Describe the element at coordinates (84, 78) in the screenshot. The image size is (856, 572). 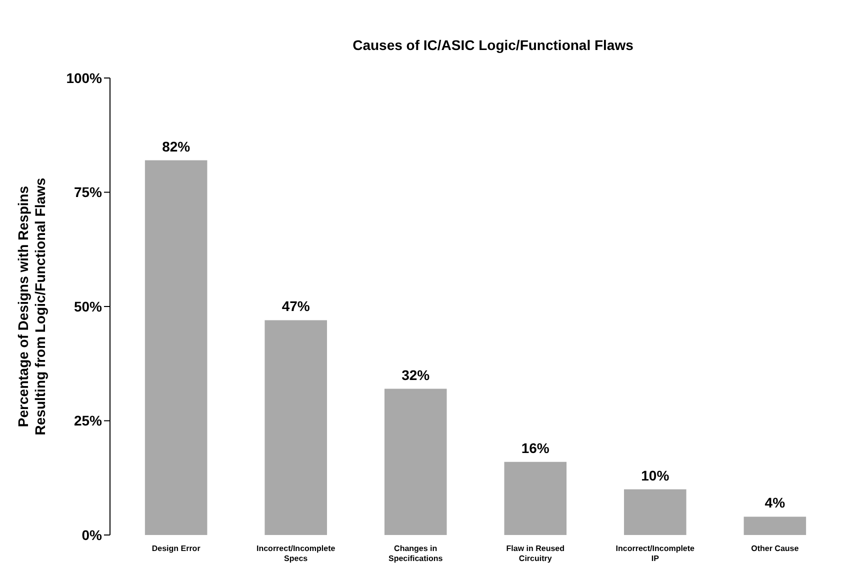
I see `y-tick-label: 100%` at that location.